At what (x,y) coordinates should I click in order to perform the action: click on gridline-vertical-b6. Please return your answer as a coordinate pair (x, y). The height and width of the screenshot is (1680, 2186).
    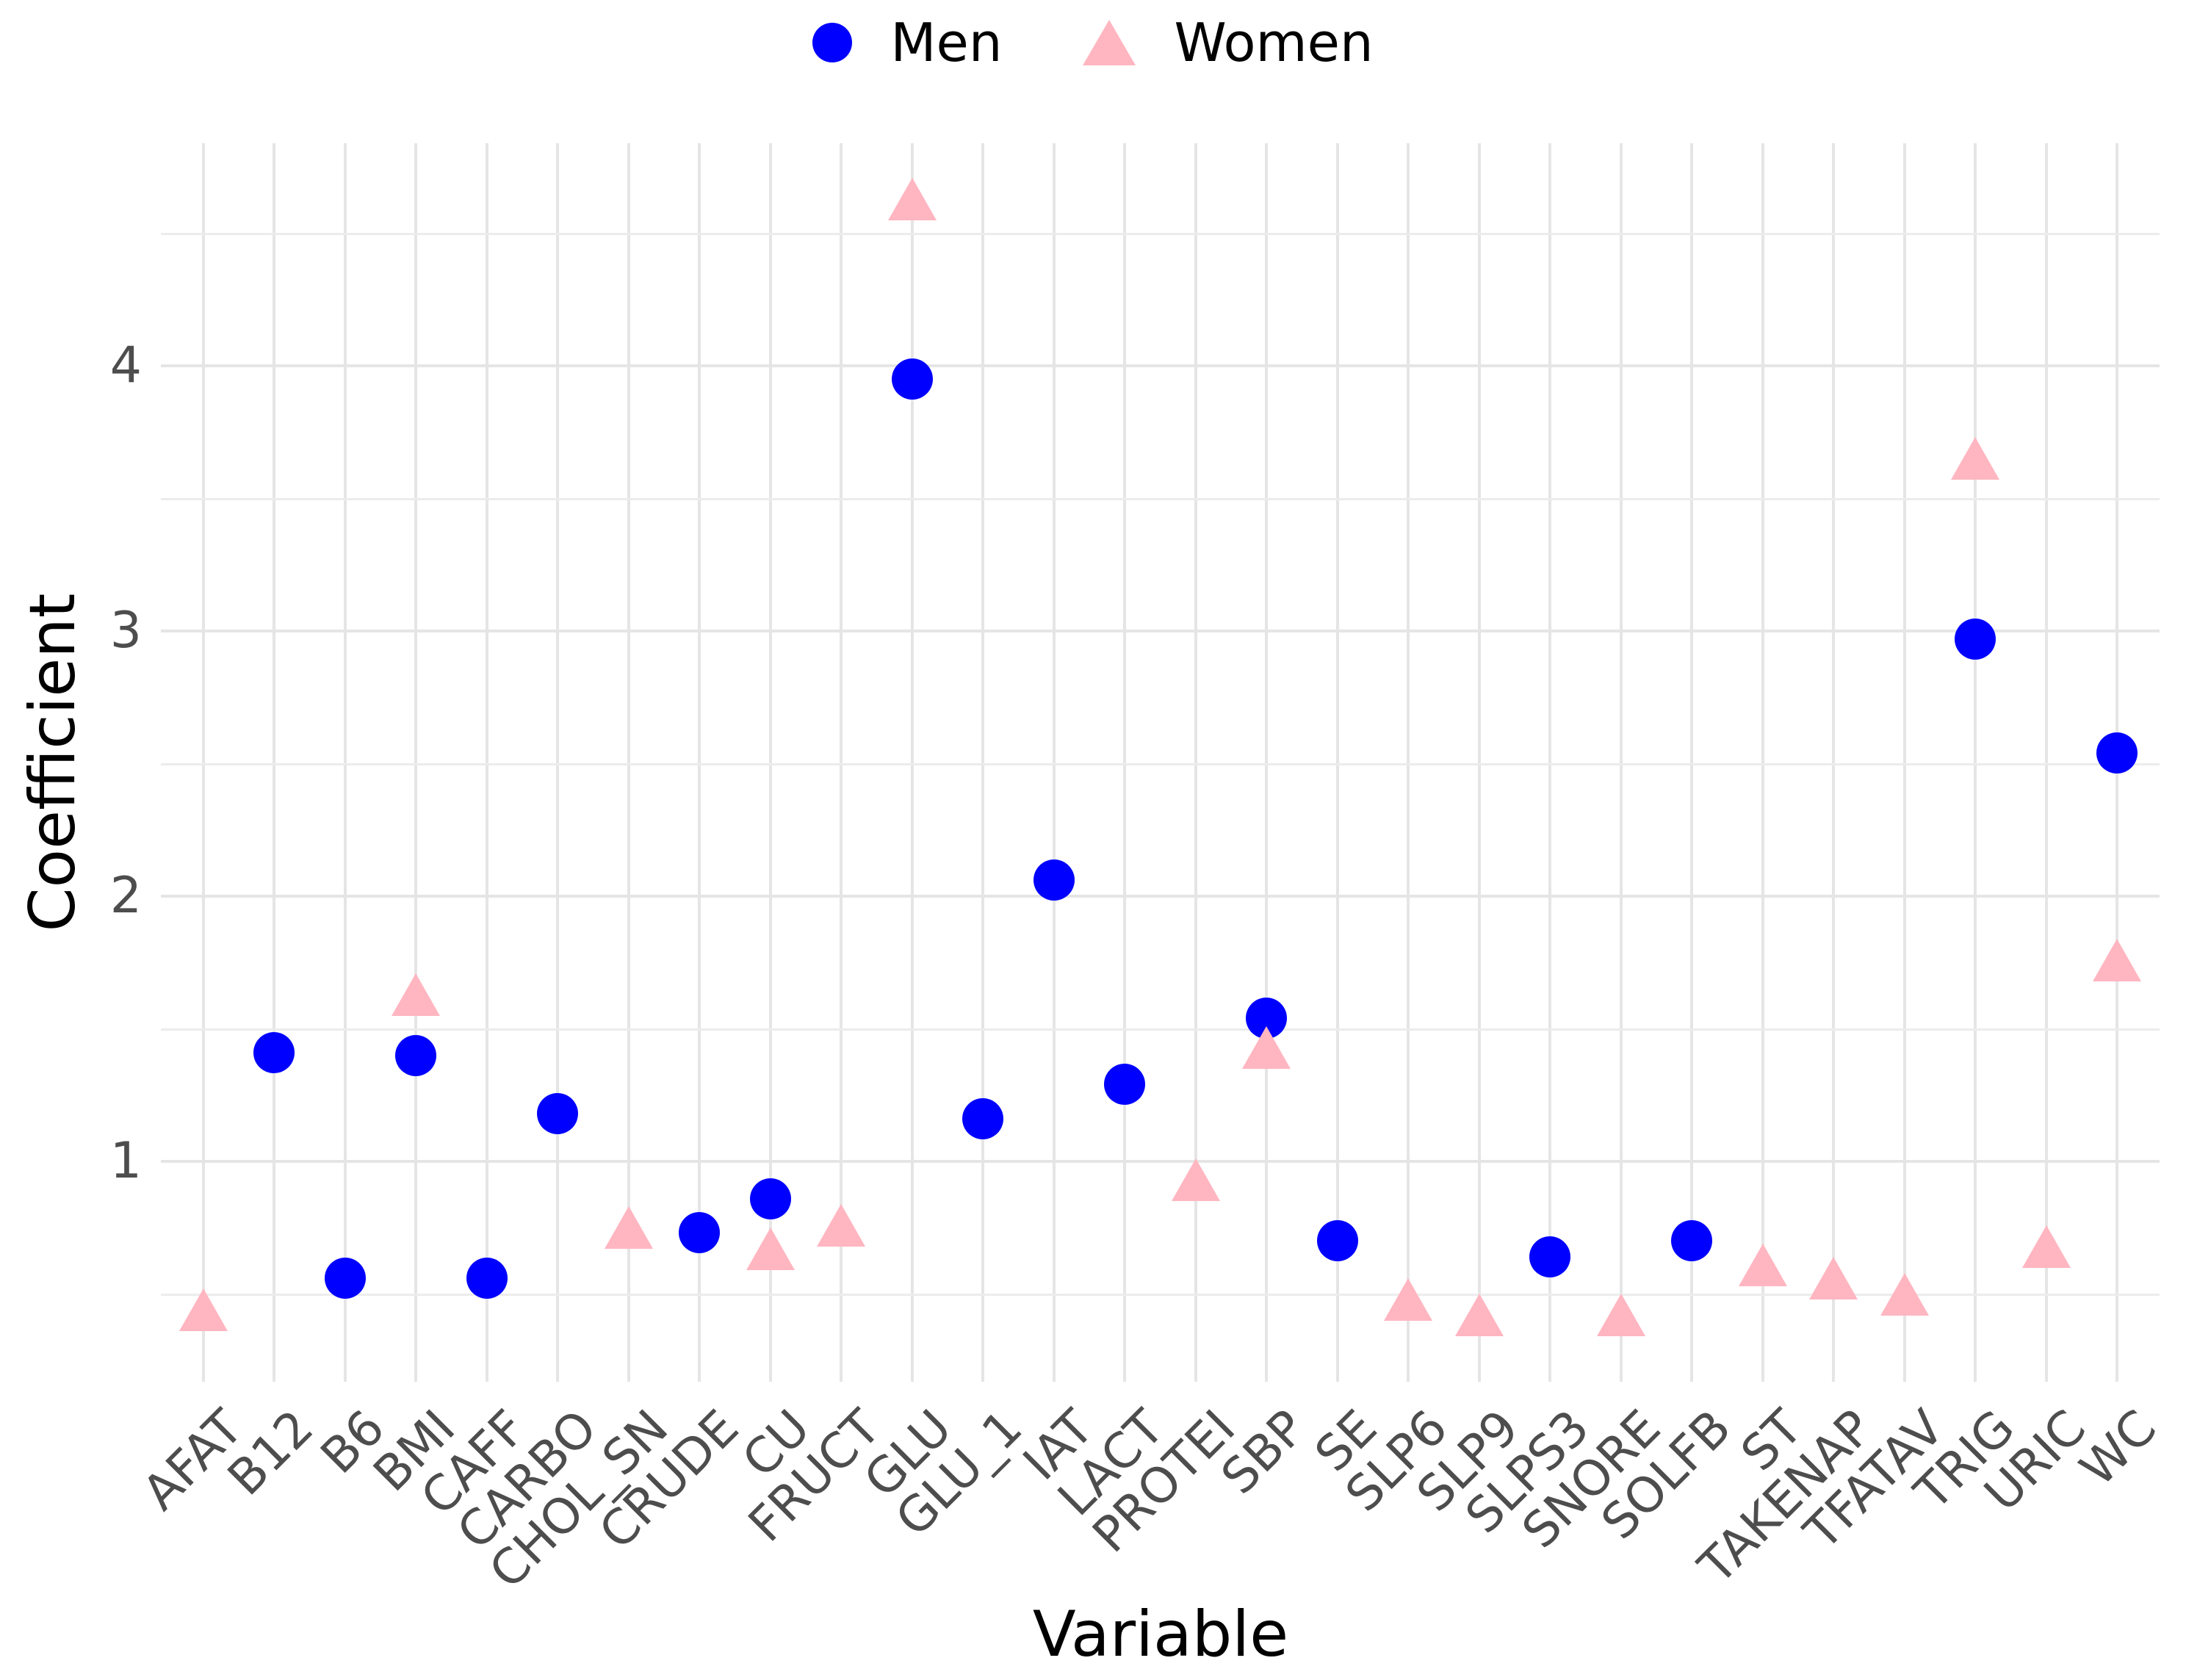
    Looking at the image, I should click on (345, 762).